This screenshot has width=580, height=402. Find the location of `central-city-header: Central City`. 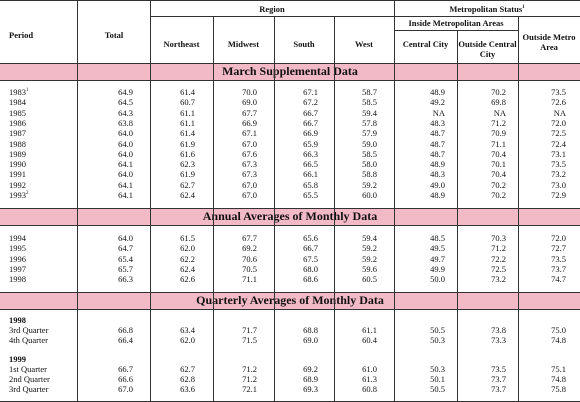

central-city-header: Central City is located at coordinates (425, 44).